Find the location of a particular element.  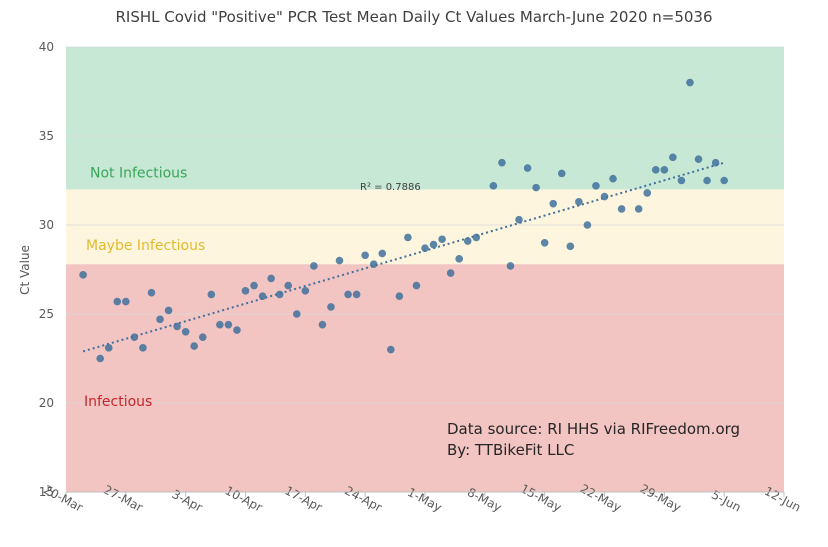

y-tick-label: 35 is located at coordinates (46, 136).